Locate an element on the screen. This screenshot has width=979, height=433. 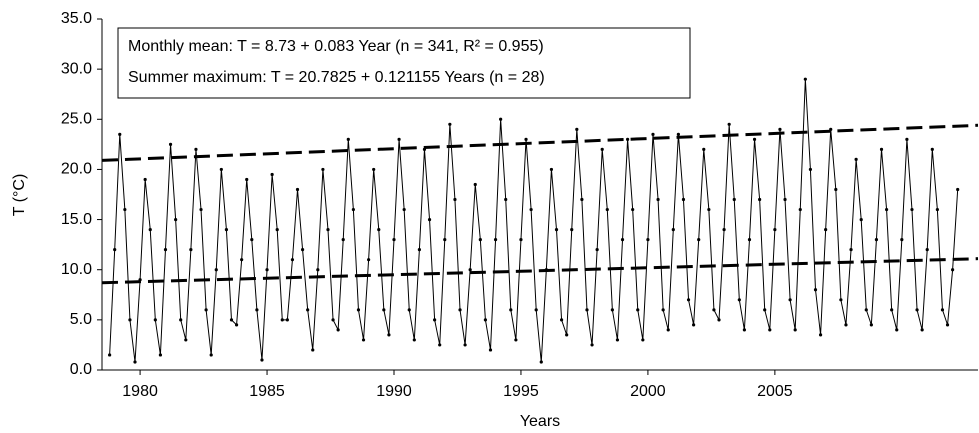
x-tick-label: 2000 is located at coordinates (648, 391).